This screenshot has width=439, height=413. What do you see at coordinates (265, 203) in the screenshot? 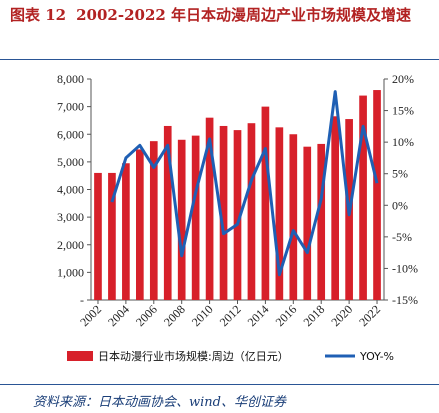
I see `bar-2014` at bounding box center [265, 203].